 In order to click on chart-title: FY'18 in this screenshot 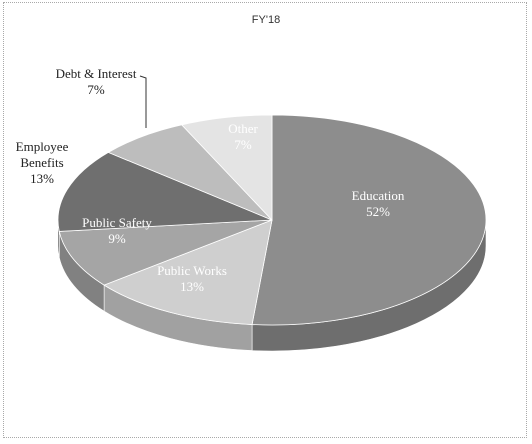, I will do `click(266, 20)`.